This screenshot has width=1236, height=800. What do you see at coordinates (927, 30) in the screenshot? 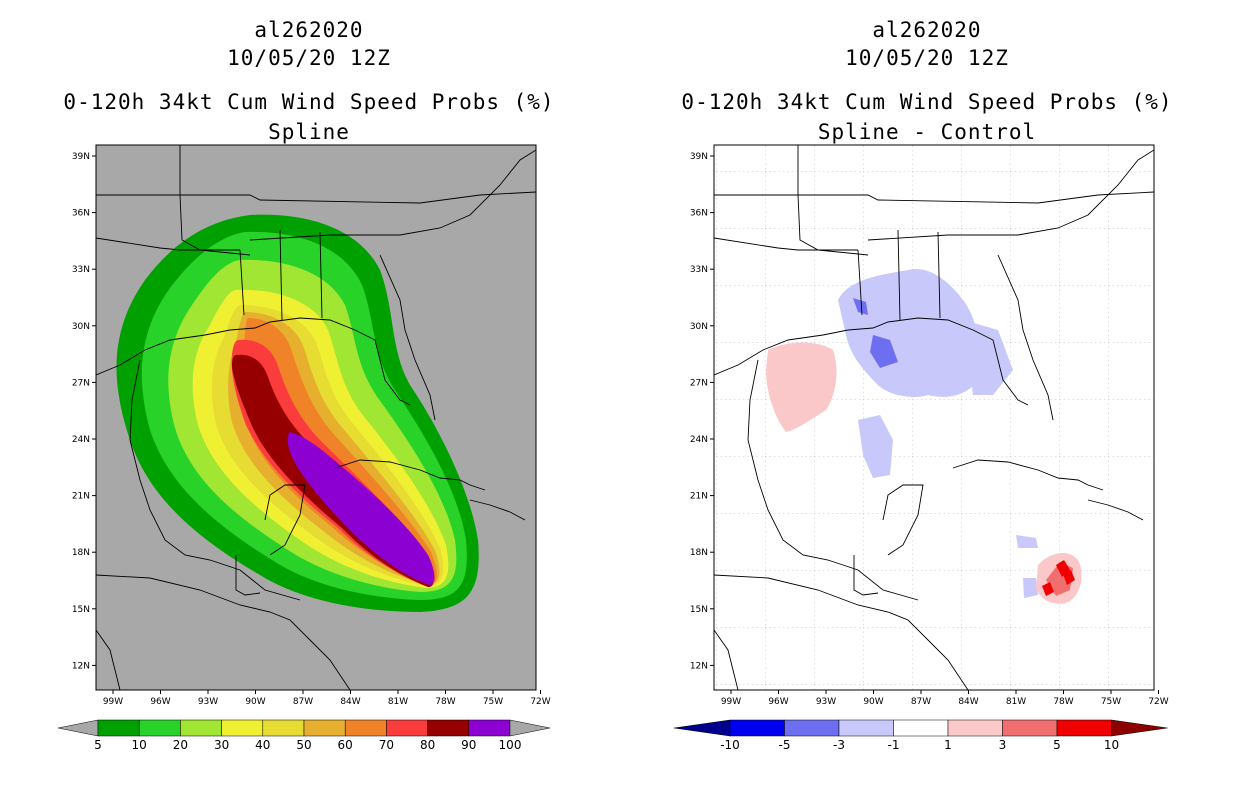
I see `storm-id: al262020` at bounding box center [927, 30].